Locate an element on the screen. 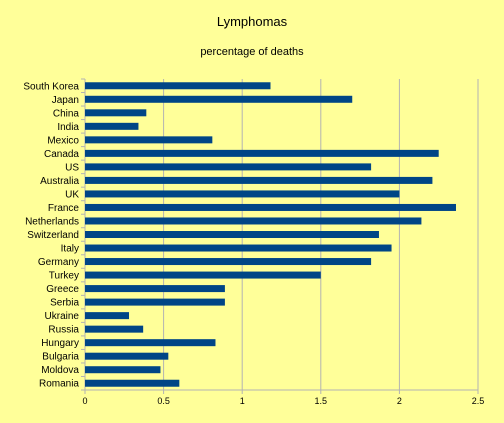 The height and width of the screenshot is (423, 504). category-label: Hungary is located at coordinates (60, 343).